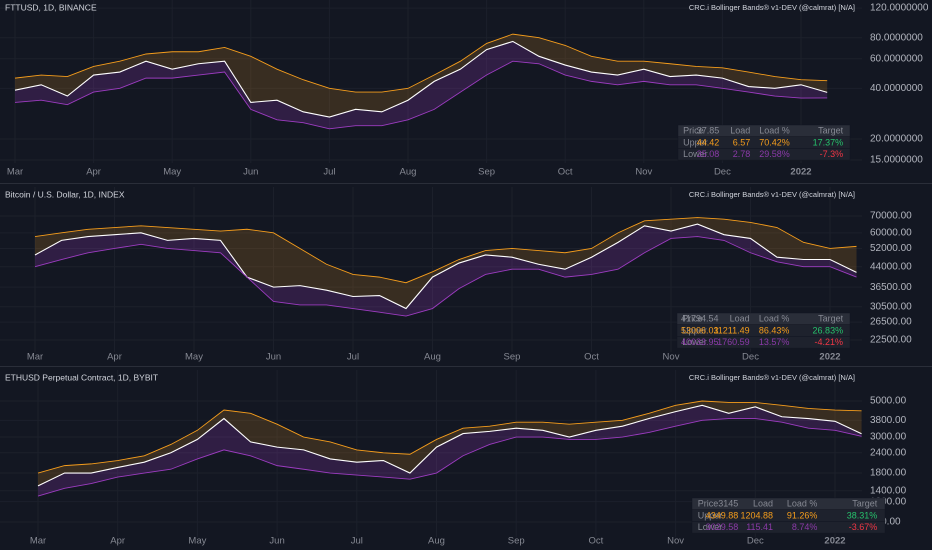  What do you see at coordinates (863, 527) in the screenshot?
I see `table-cell: -3.67%` at bounding box center [863, 527].